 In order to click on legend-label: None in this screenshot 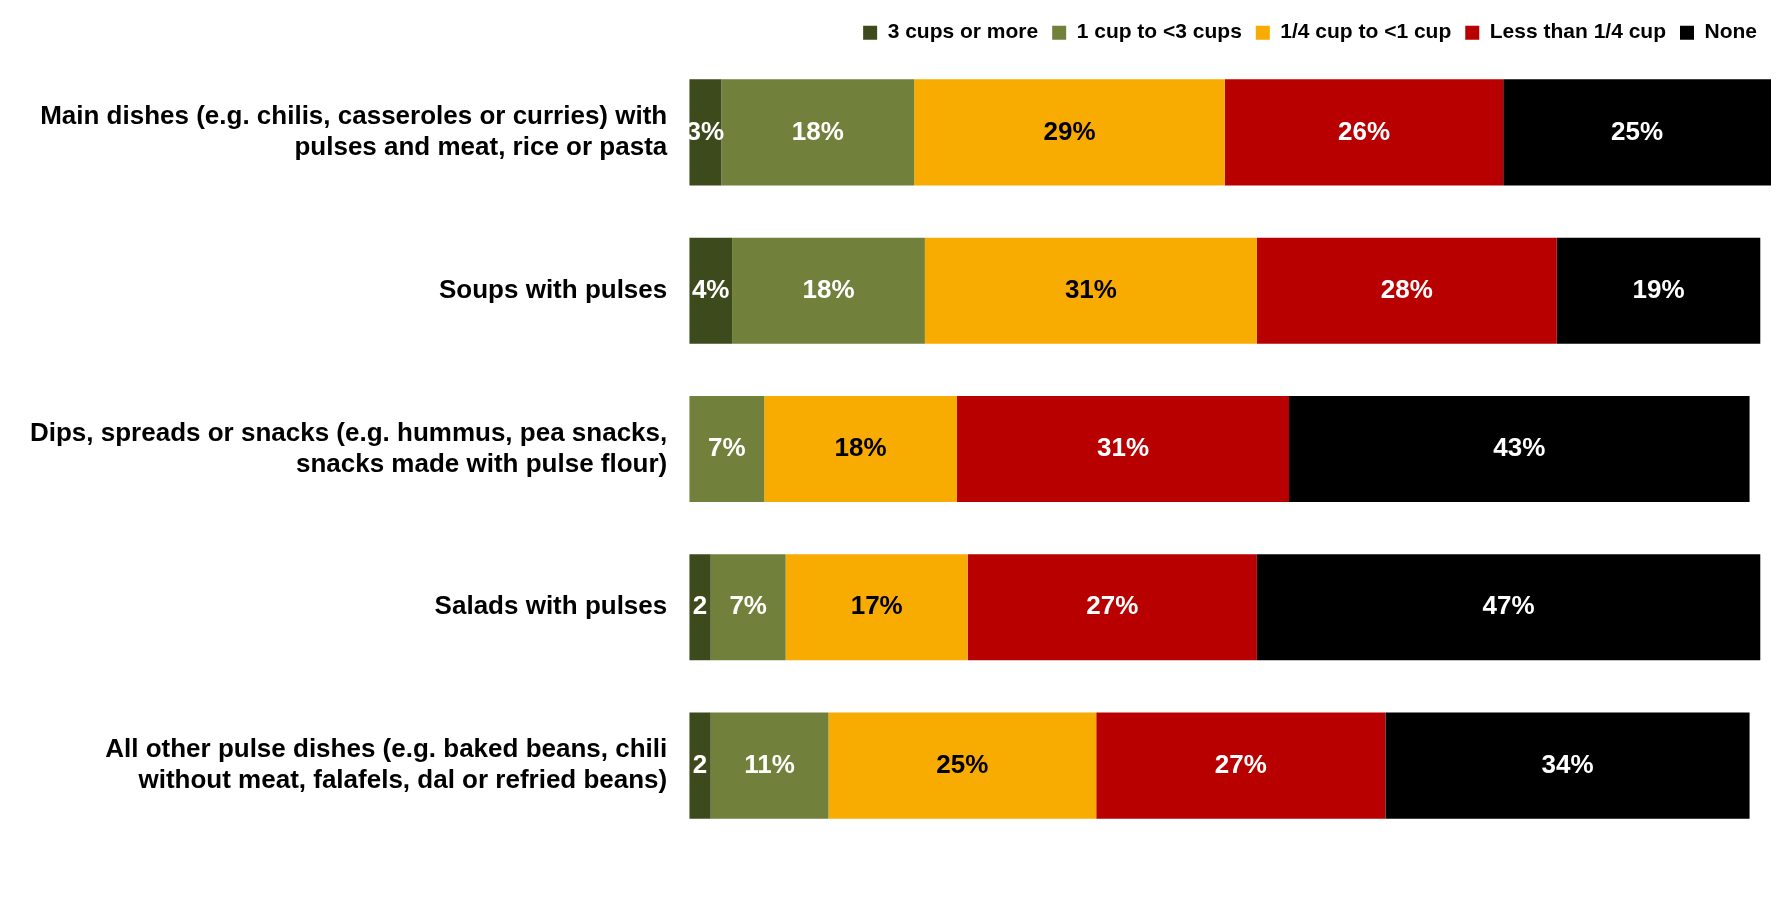, I will do `click(1730, 31)`.